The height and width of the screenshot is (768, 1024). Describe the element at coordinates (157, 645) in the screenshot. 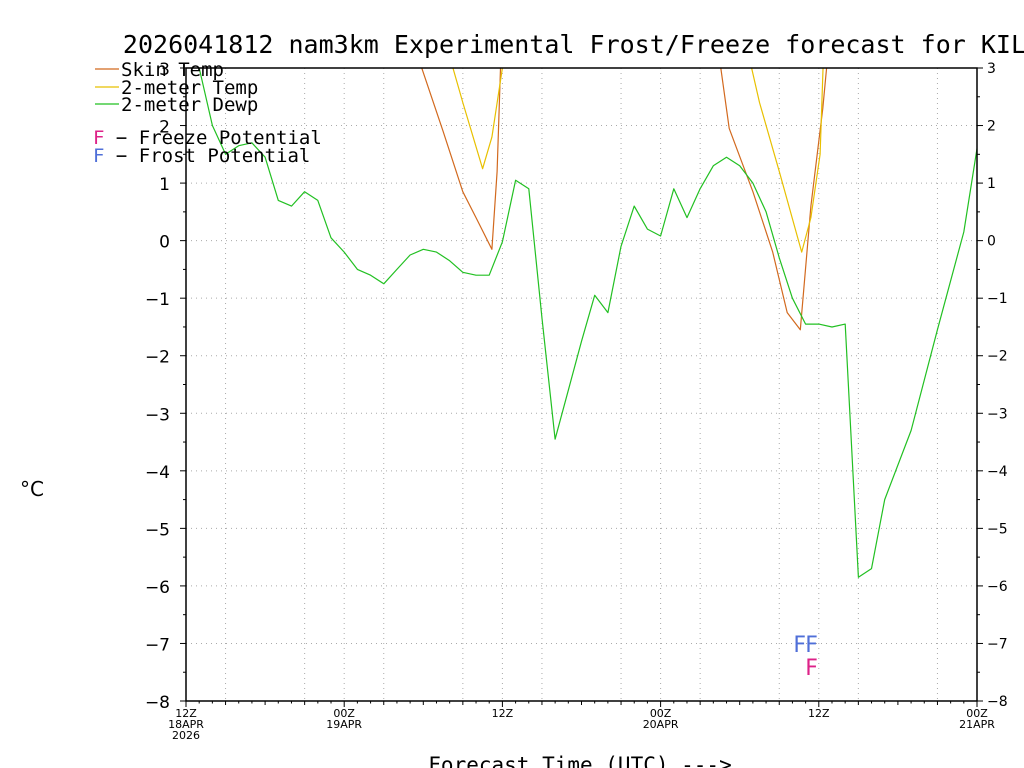

I see `y-tick-label-left: −7` at that location.